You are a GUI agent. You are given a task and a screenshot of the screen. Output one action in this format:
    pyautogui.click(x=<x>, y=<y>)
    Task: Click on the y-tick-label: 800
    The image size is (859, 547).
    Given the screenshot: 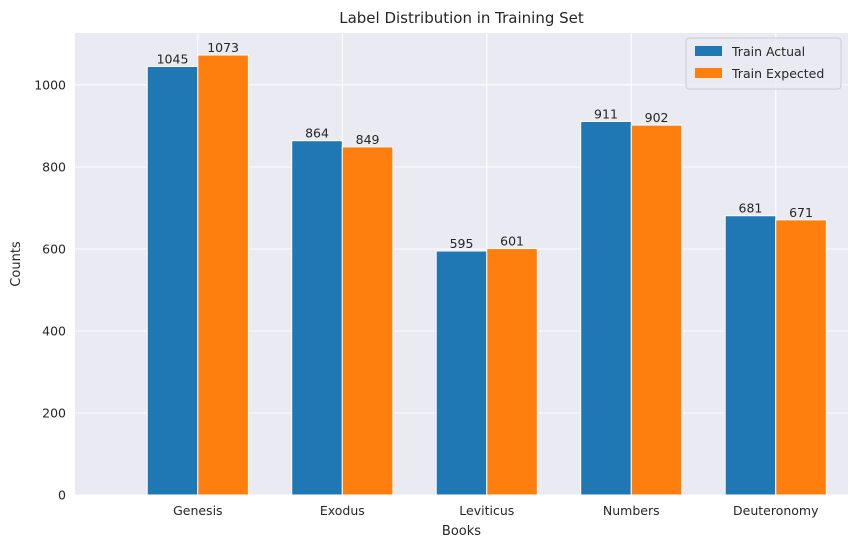 What is the action you would take?
    pyautogui.click(x=54, y=166)
    